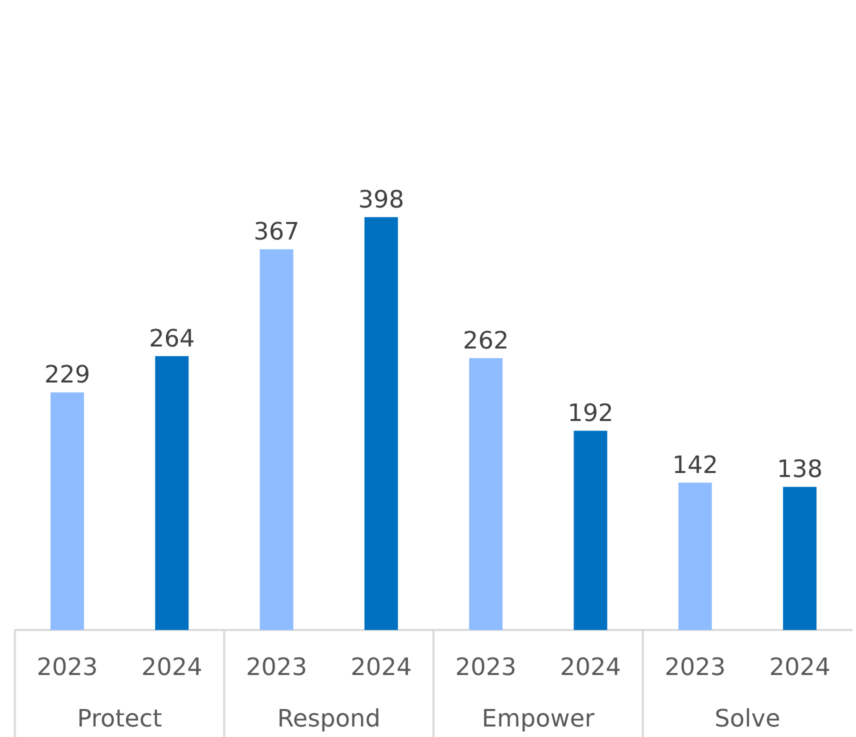  I want to click on x-tick-label: Solve, so click(747, 718).